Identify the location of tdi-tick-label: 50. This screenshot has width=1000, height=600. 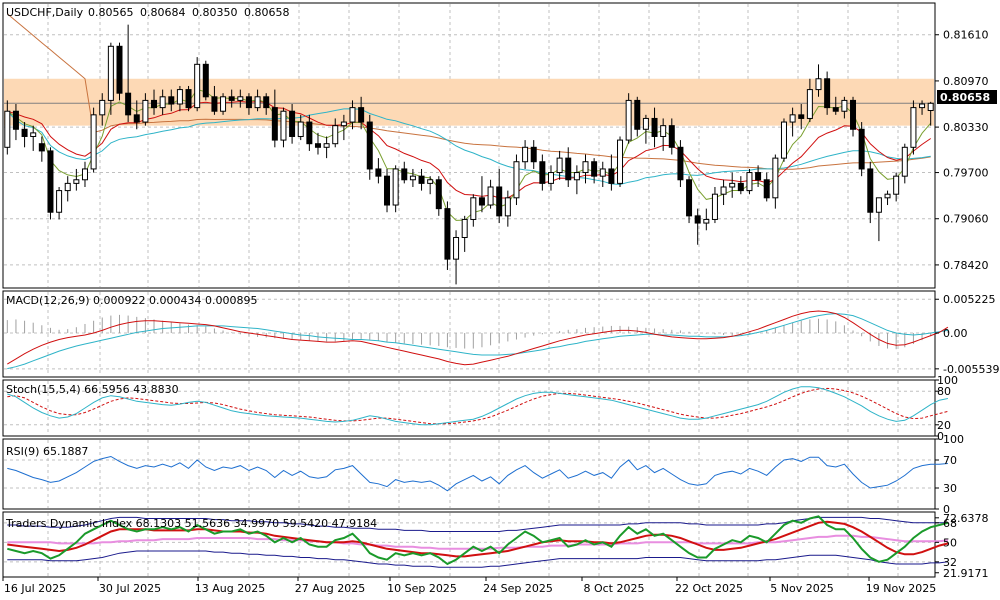
(950, 542).